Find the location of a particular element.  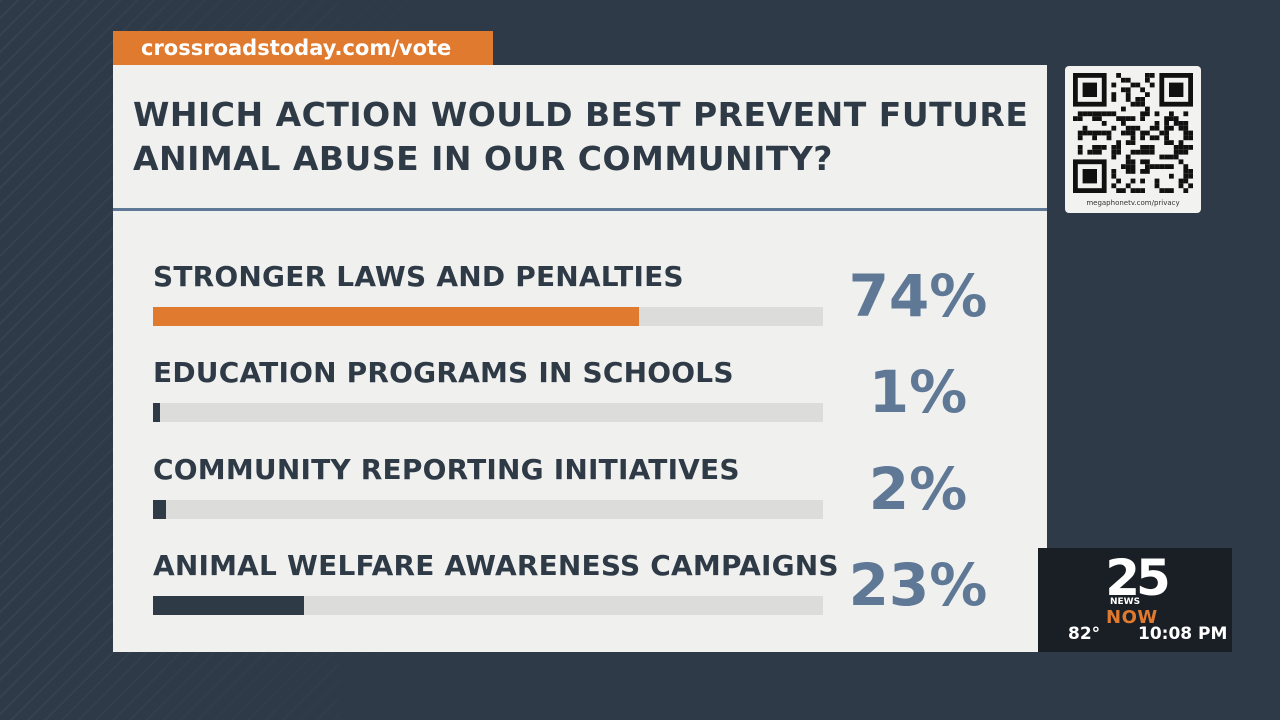

percent-label: 2% is located at coordinates (918, 489).